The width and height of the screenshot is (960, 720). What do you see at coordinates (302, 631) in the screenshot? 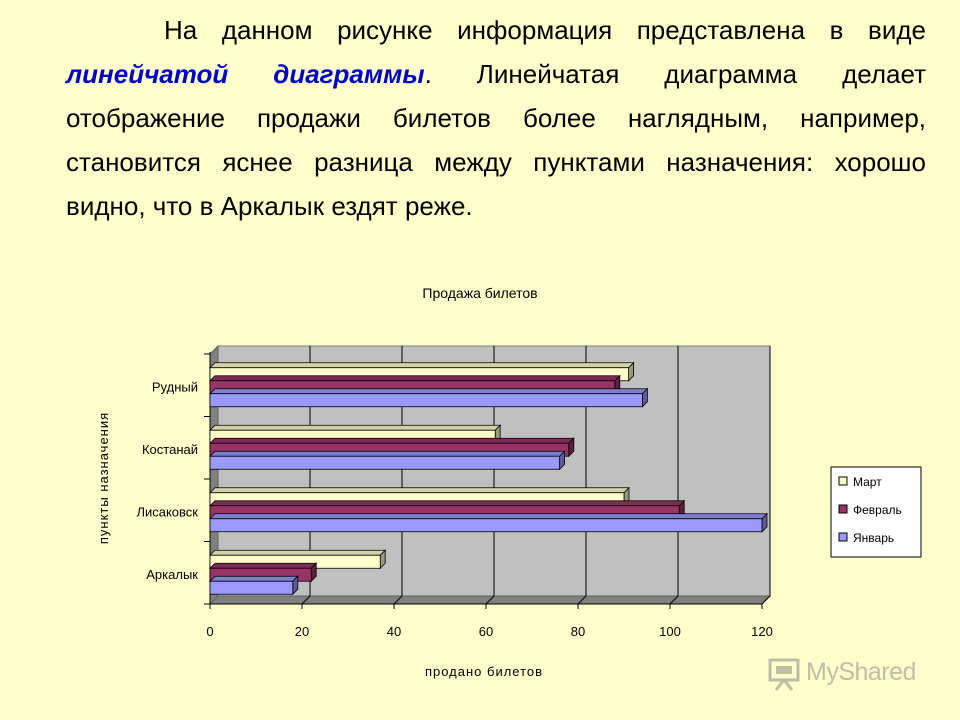
I see `x-tick-label: 20` at bounding box center [302, 631].